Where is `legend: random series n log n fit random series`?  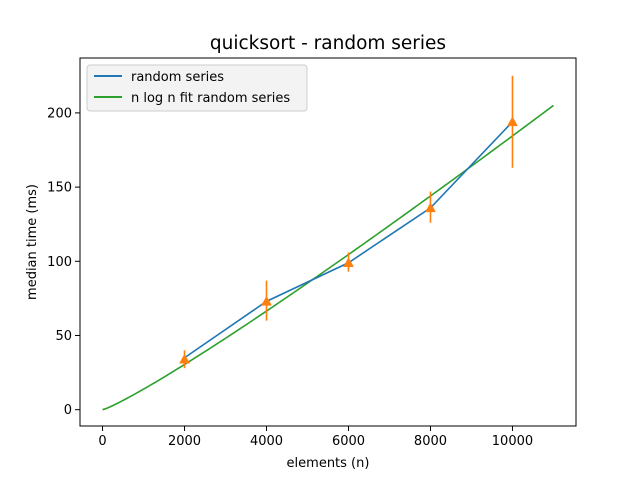 legend: random series n log n fit random series is located at coordinates (197, 88).